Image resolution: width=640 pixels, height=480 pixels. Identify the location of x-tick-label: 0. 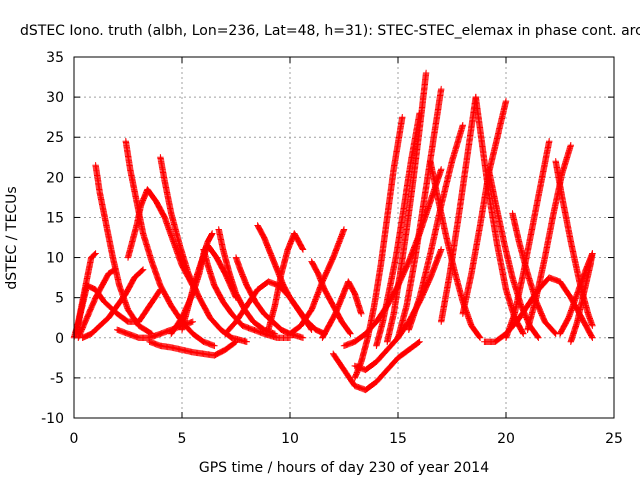
(74, 439).